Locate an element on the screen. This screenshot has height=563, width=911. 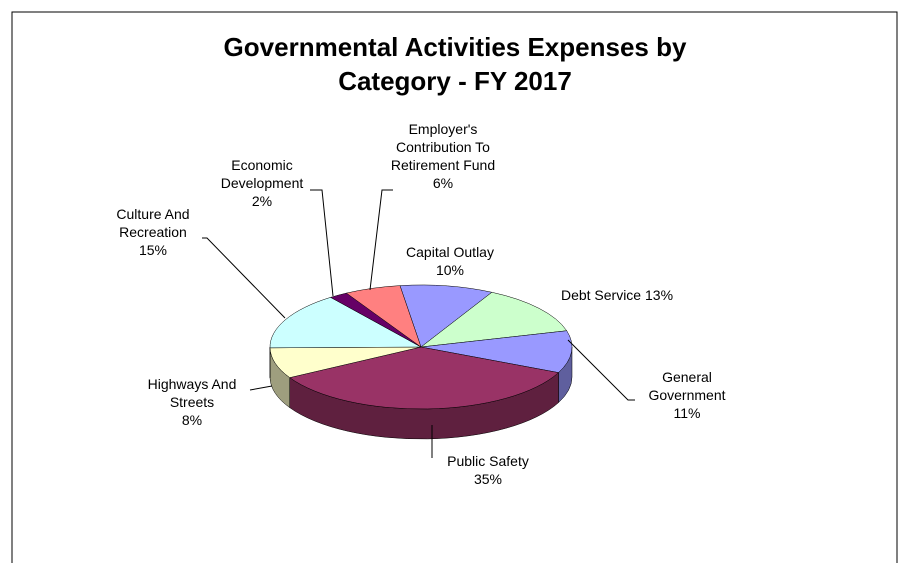
slice-label: Culture And Recreation 15% is located at coordinates (153, 232).